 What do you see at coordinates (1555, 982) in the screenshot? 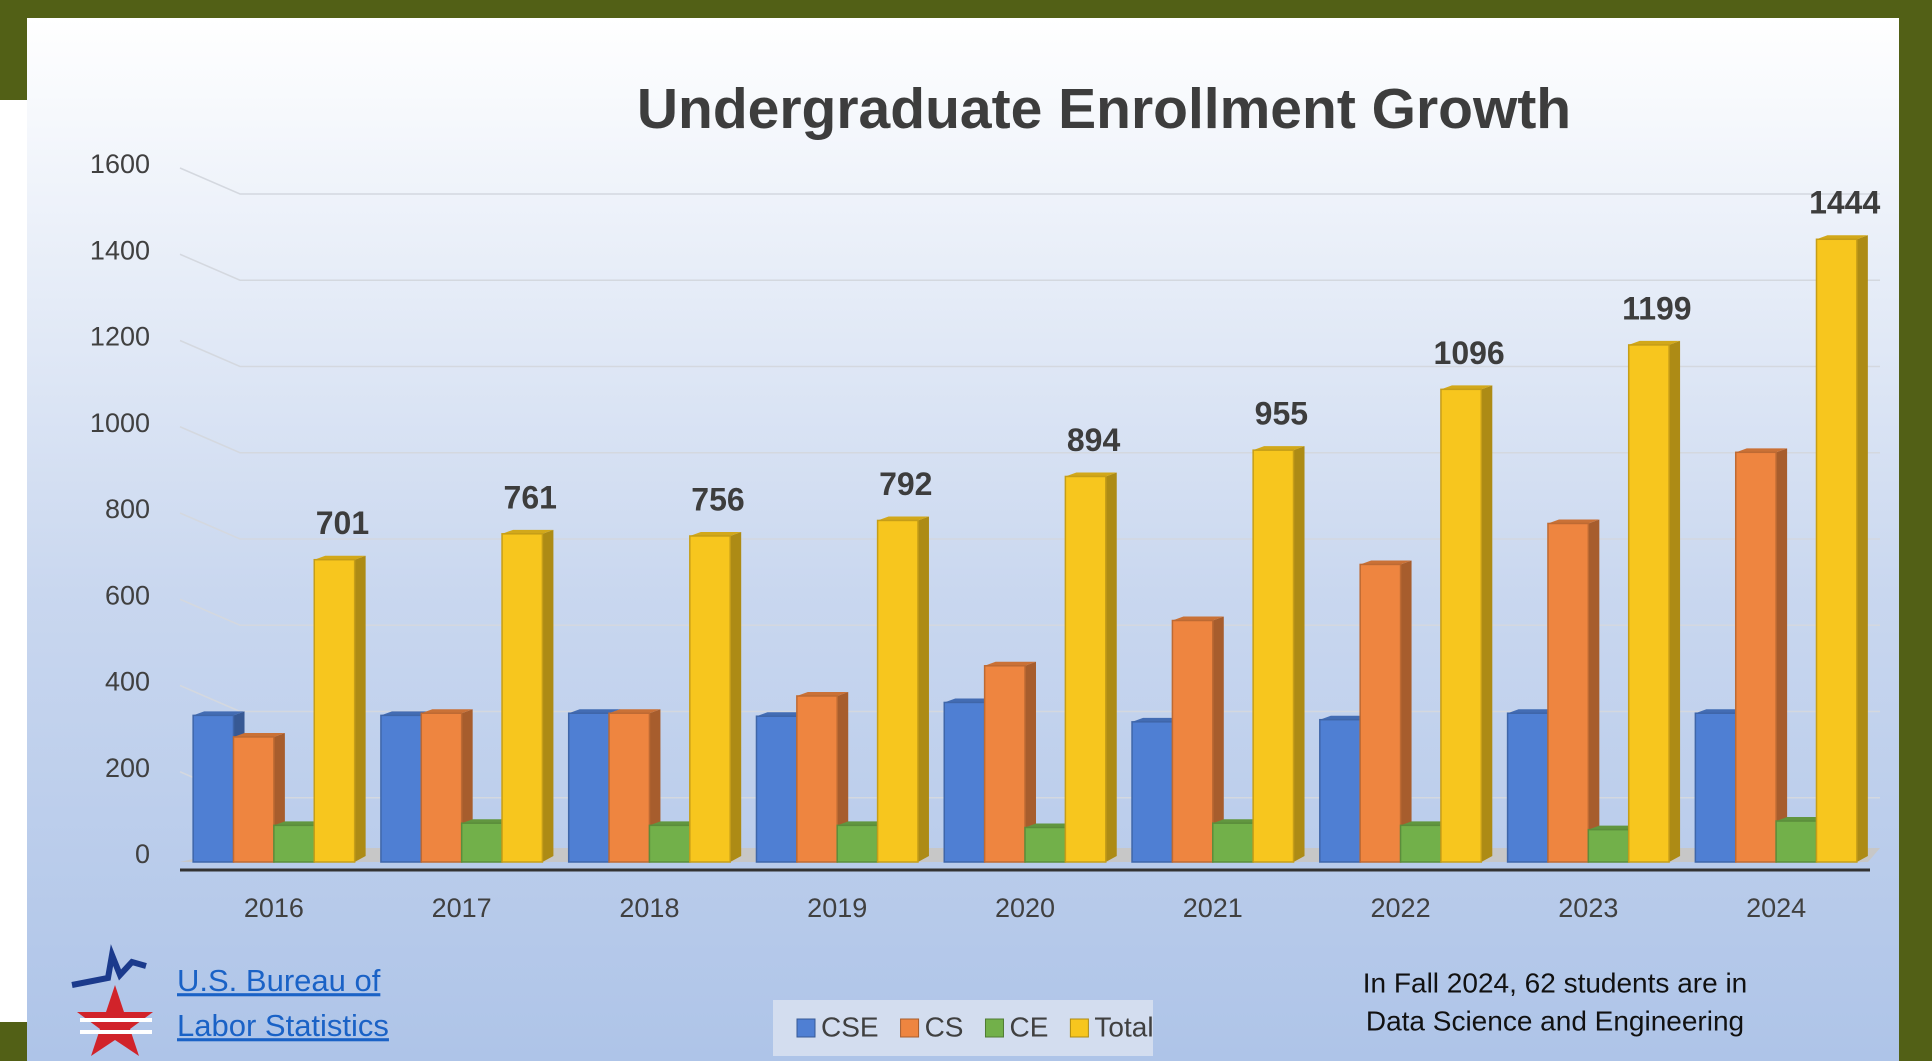
I see `note: In Fall 2024, 62 students are in` at bounding box center [1555, 982].